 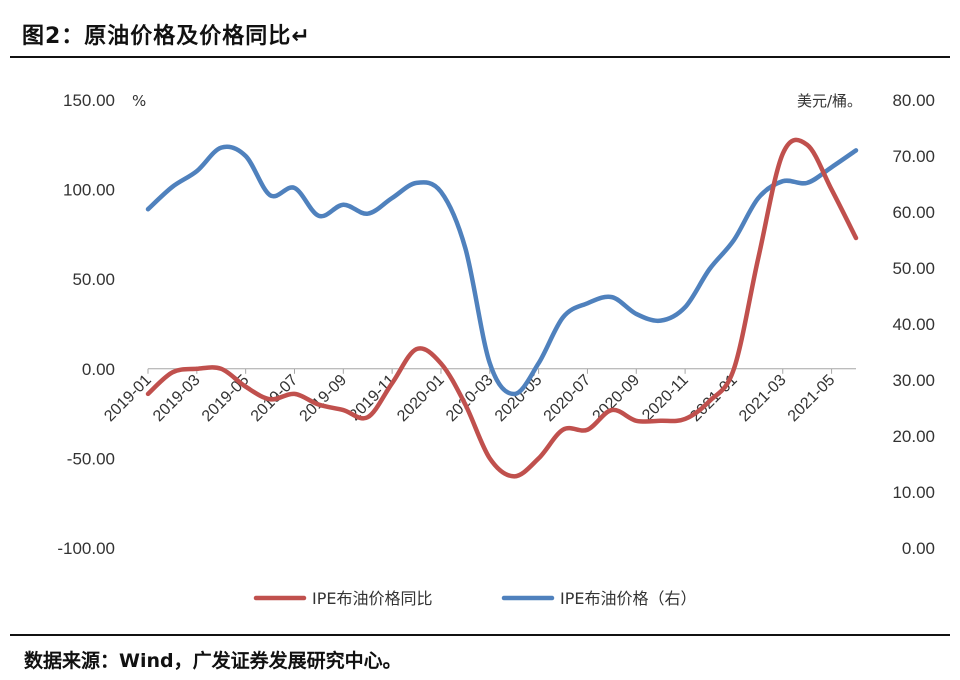 I want to click on right-axis-tick-label: 0.00, so click(x=918, y=548).